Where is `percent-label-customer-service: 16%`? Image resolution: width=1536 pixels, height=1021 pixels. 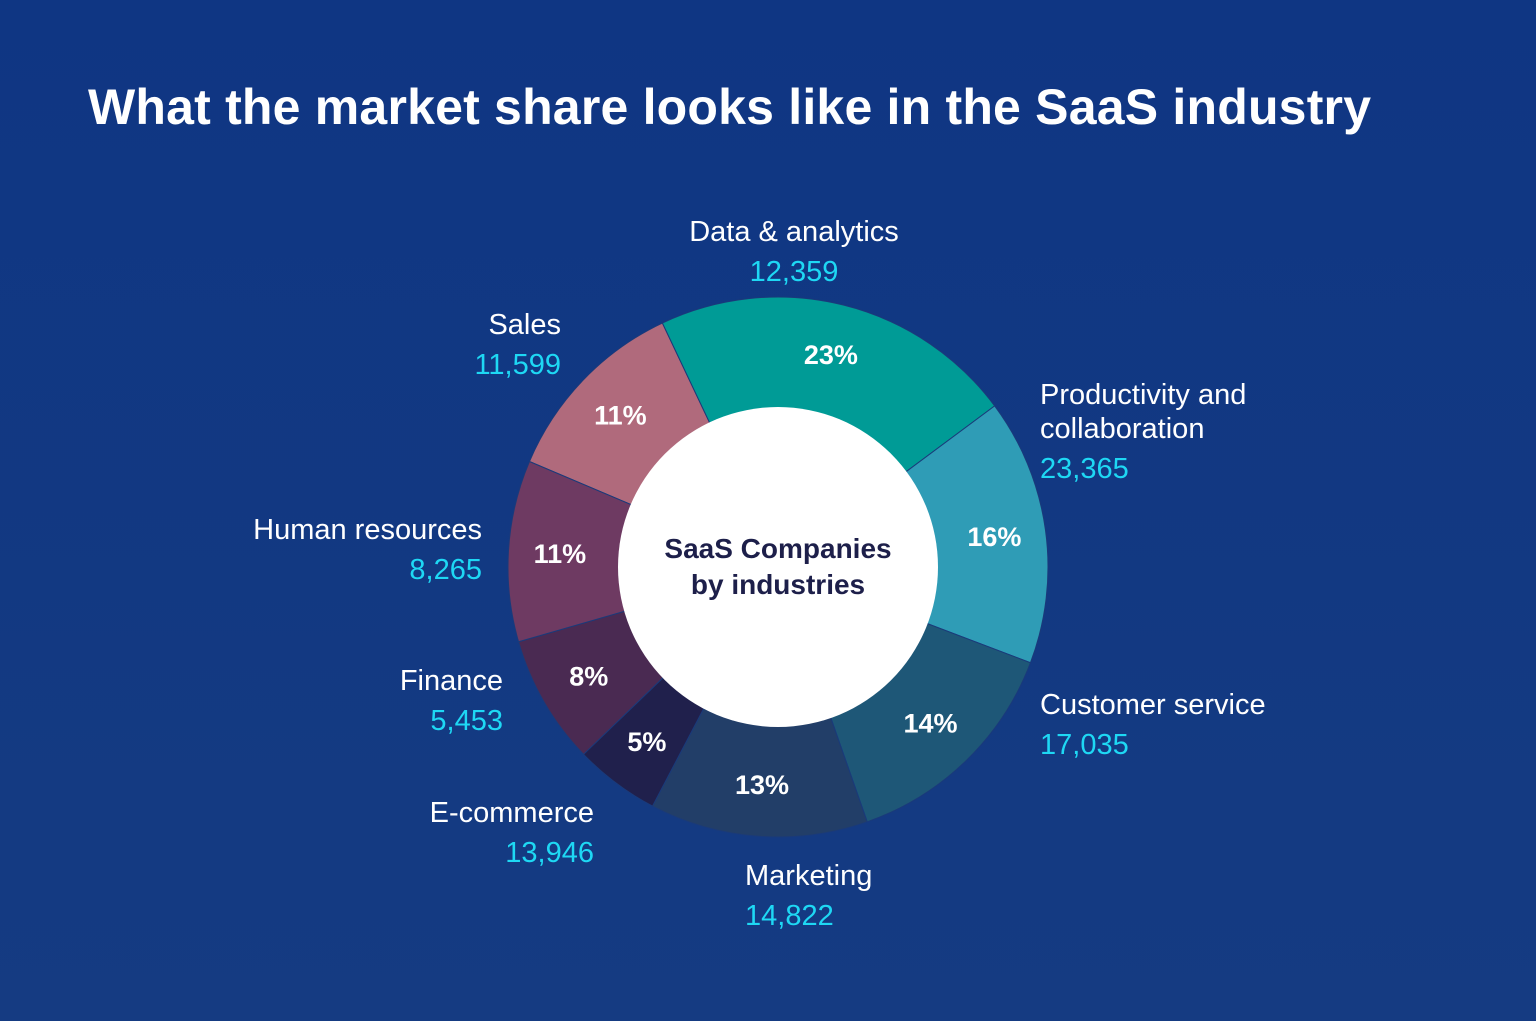 percent-label-customer-service: 16% is located at coordinates (994, 537).